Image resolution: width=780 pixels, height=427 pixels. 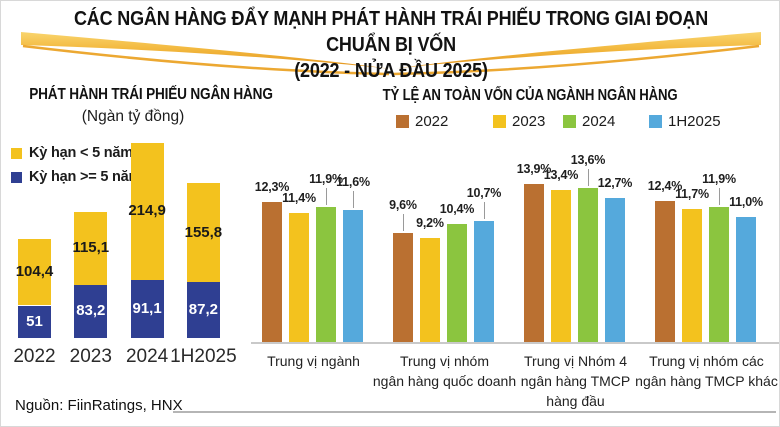 I want to click on legend-item-label: 1H2025, so click(x=694, y=121).